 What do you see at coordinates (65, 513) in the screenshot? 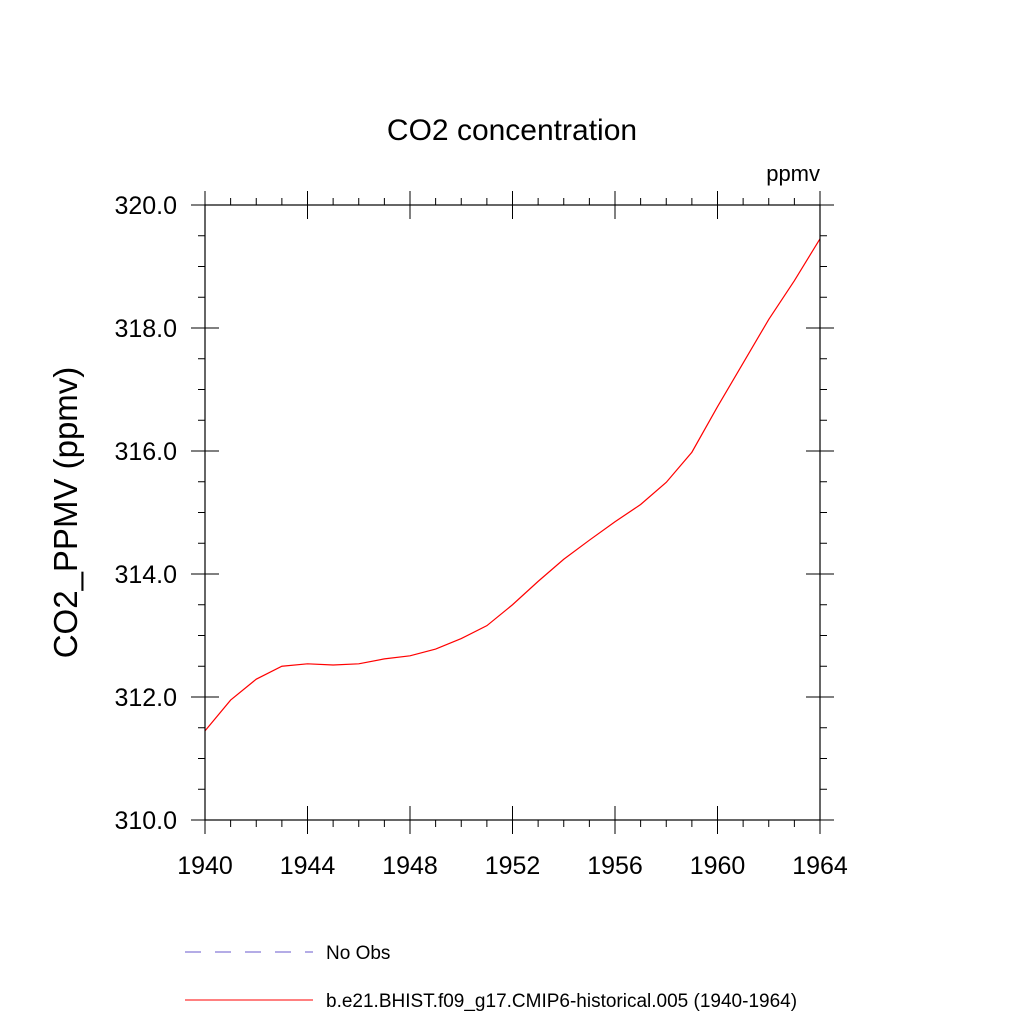
I see `y-axis-label: CO2_PPMV (ppmv)` at bounding box center [65, 513].